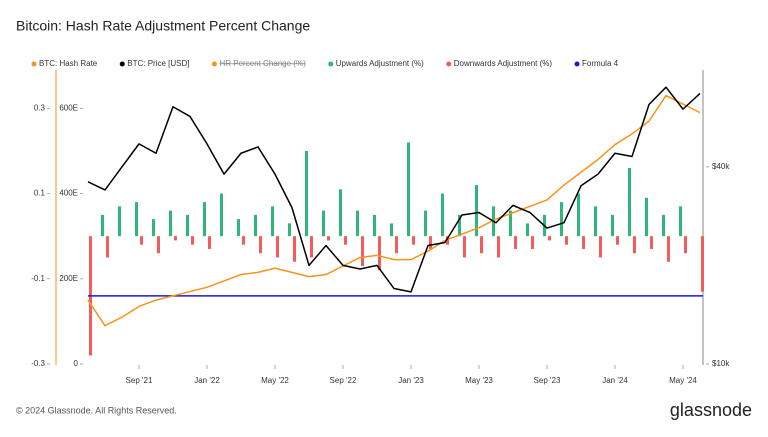  What do you see at coordinates (139, 380) in the screenshot?
I see `x-tick-label: Sep '21` at bounding box center [139, 380].